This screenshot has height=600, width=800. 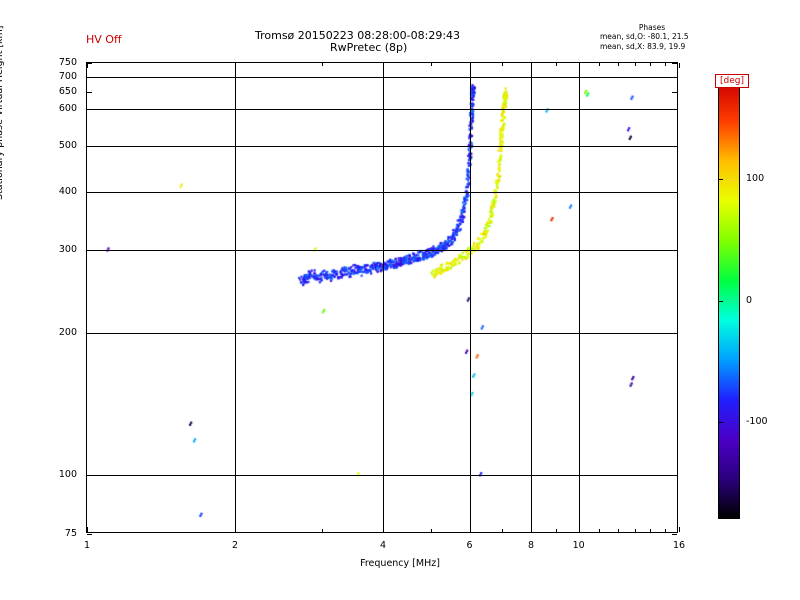 I want to click on hv-off-label: HV Off, so click(x=104, y=39).